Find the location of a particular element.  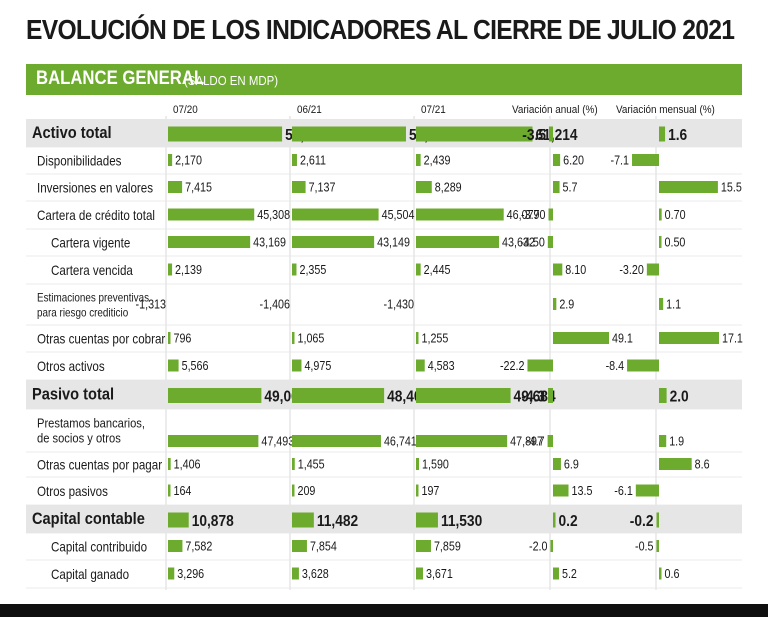

value-anual: -3.90 is located at coordinates (533, 215).